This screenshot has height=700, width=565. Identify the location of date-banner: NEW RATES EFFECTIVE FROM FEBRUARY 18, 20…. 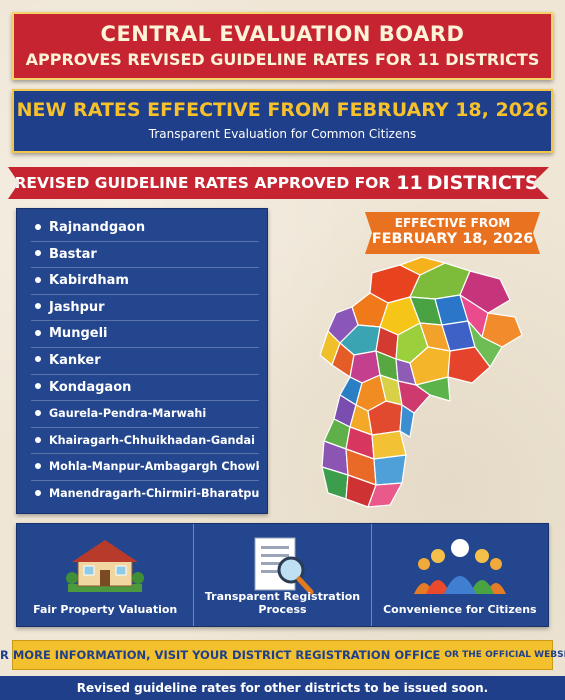
(282, 121).